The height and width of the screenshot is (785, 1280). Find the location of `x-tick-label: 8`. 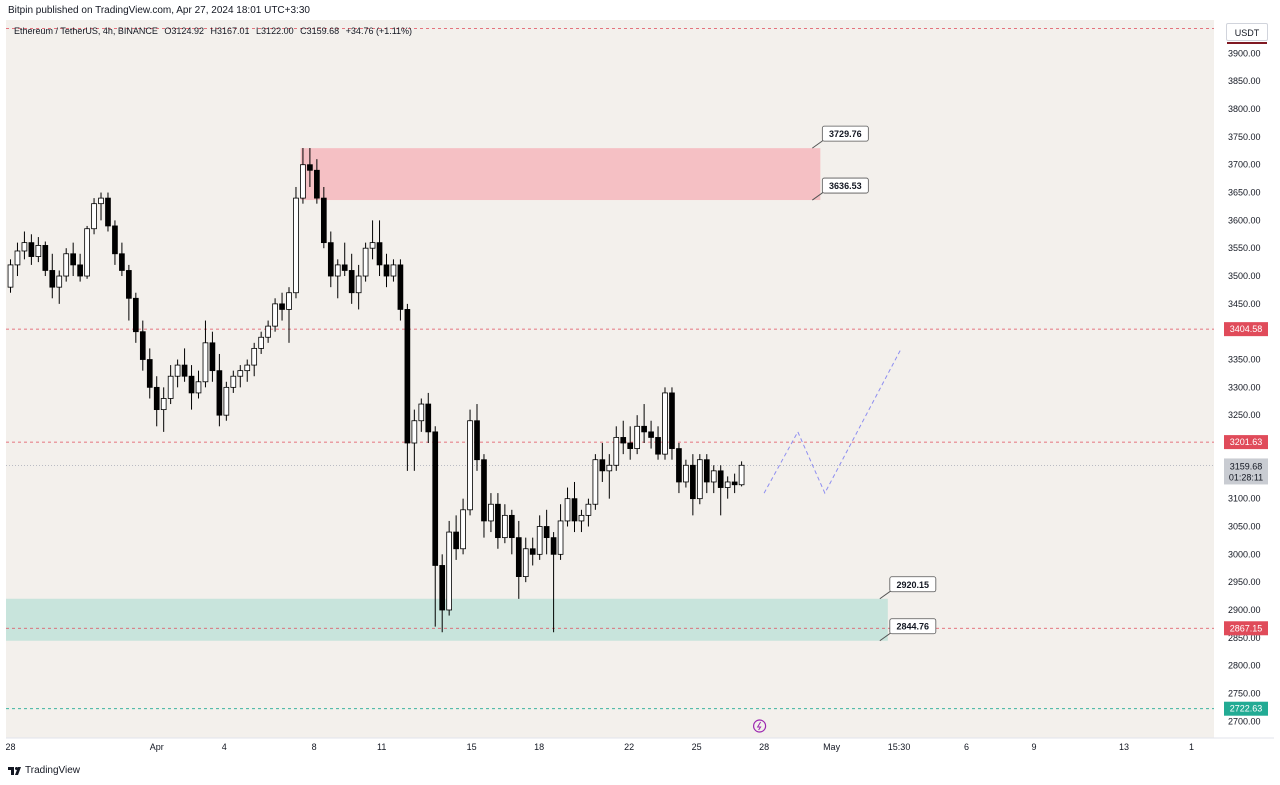

x-tick-label: 8 is located at coordinates (314, 747).